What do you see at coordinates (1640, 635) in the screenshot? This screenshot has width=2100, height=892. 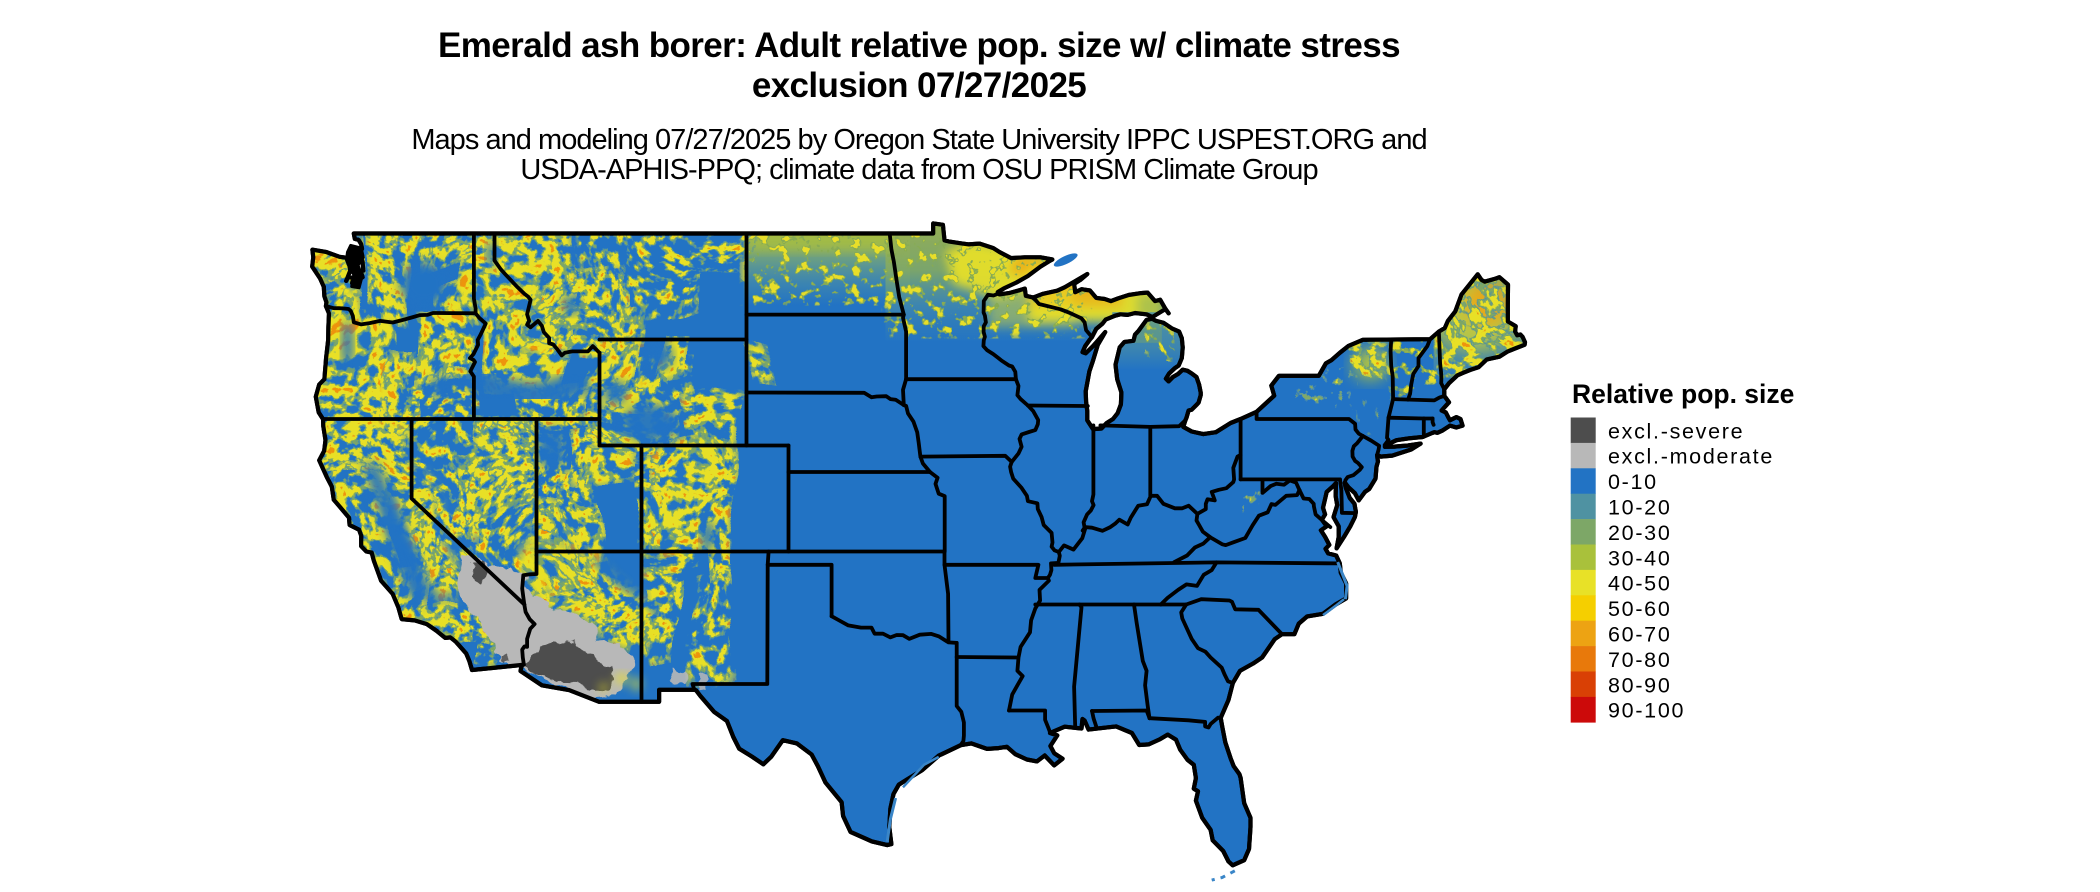 I see `svg-text: 60-70` at bounding box center [1640, 635].